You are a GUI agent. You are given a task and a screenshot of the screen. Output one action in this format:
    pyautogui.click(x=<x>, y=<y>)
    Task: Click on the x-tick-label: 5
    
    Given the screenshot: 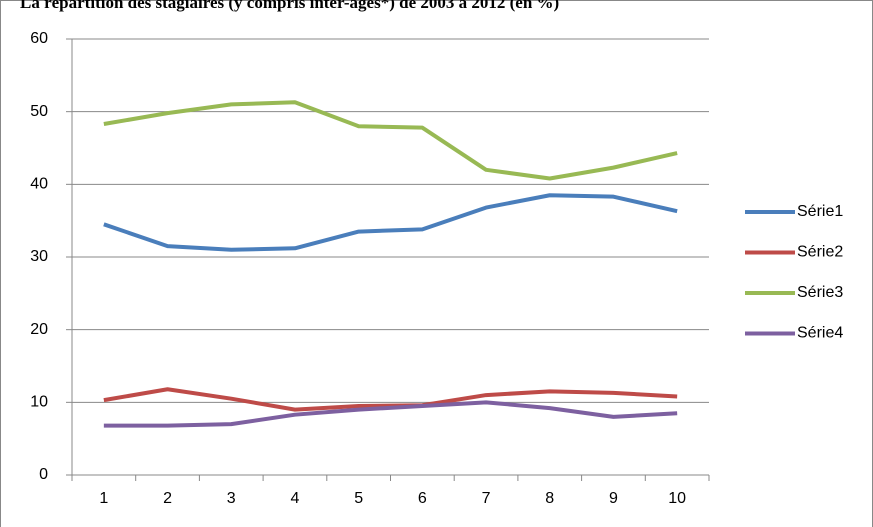 What is the action you would take?
    pyautogui.click(x=358, y=498)
    